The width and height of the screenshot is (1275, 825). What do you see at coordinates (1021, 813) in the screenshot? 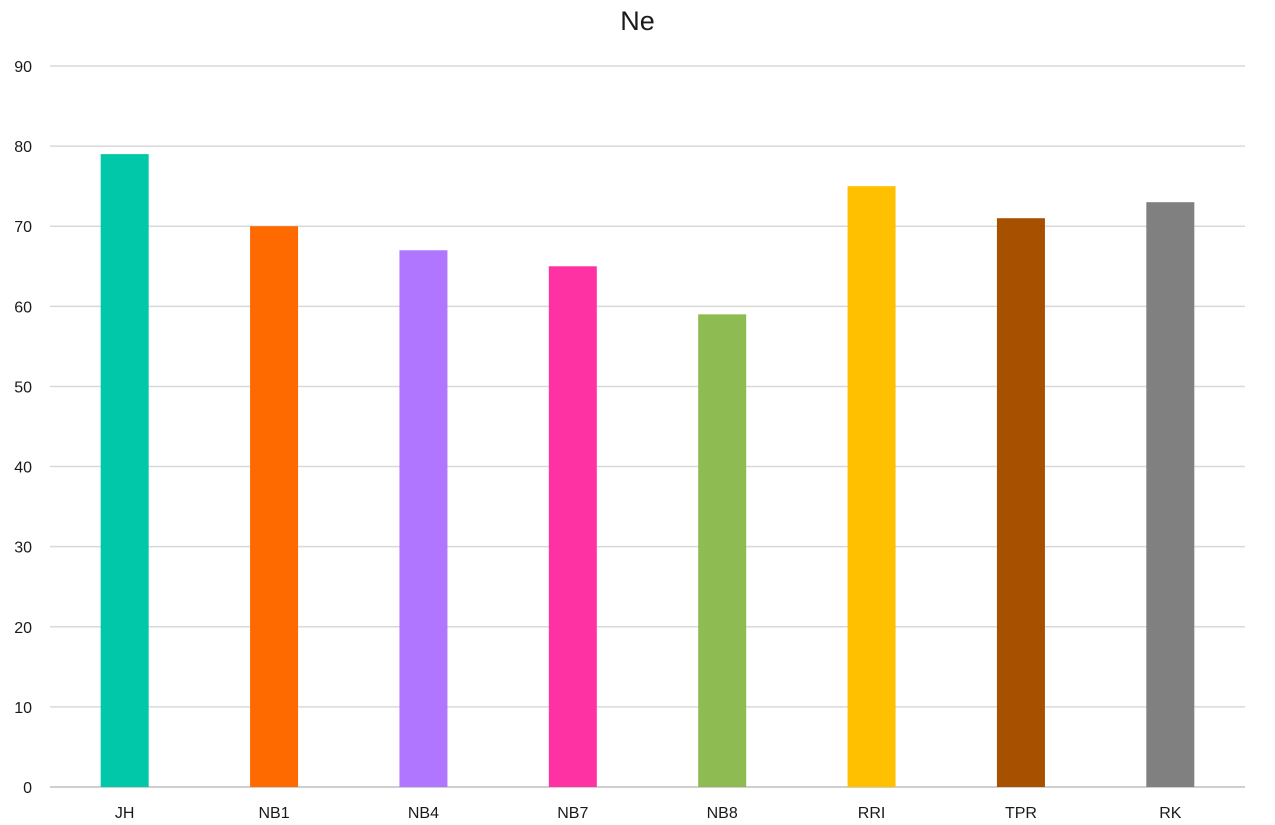
I see `x-tick-label: TPR` at bounding box center [1021, 813].